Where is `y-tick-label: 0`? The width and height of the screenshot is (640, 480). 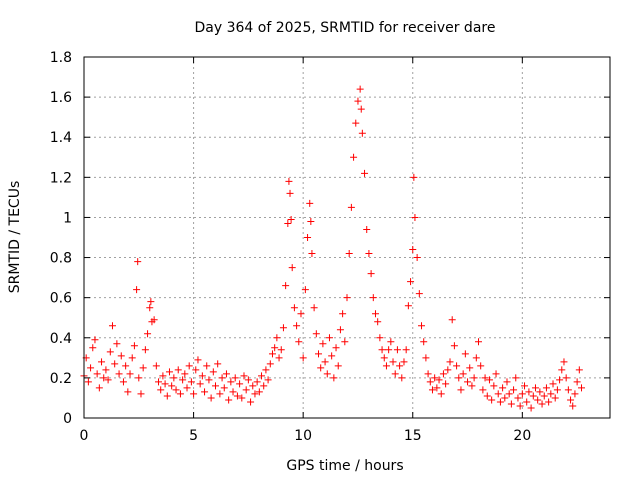
y-tick-label: 0 is located at coordinates (67, 419).